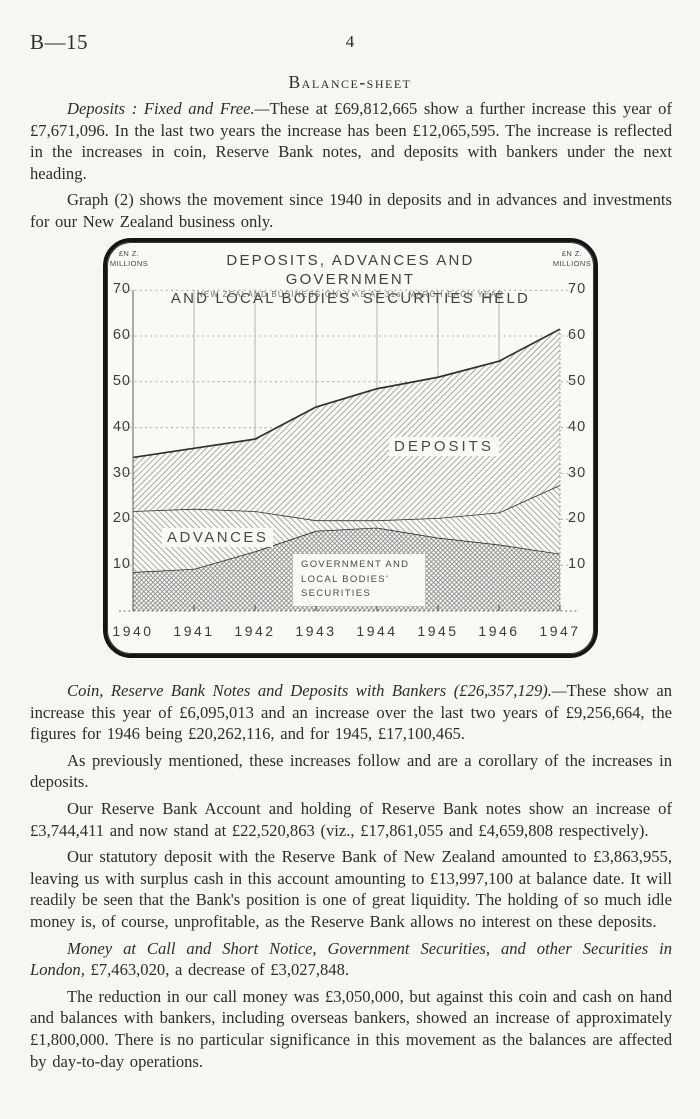 The height and width of the screenshot is (1119, 700). Describe the element at coordinates (121, 335) in the screenshot. I see `y-tick-label-left: 60` at that location.